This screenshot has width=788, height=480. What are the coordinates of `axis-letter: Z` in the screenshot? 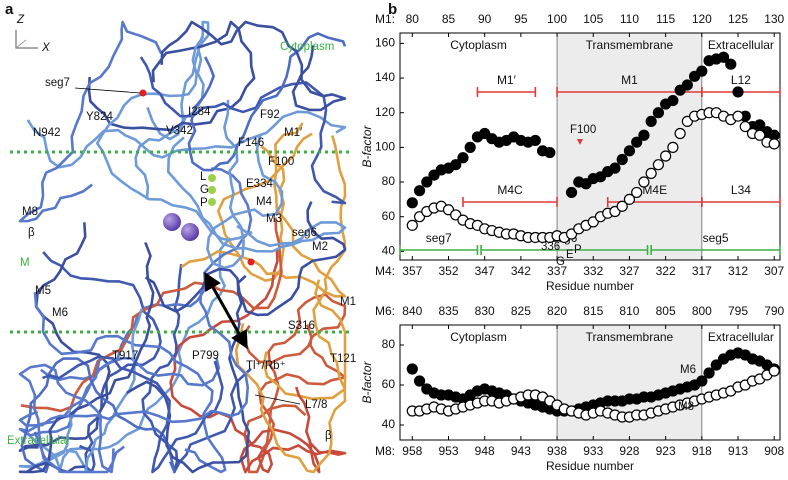 It's located at (20, 20).